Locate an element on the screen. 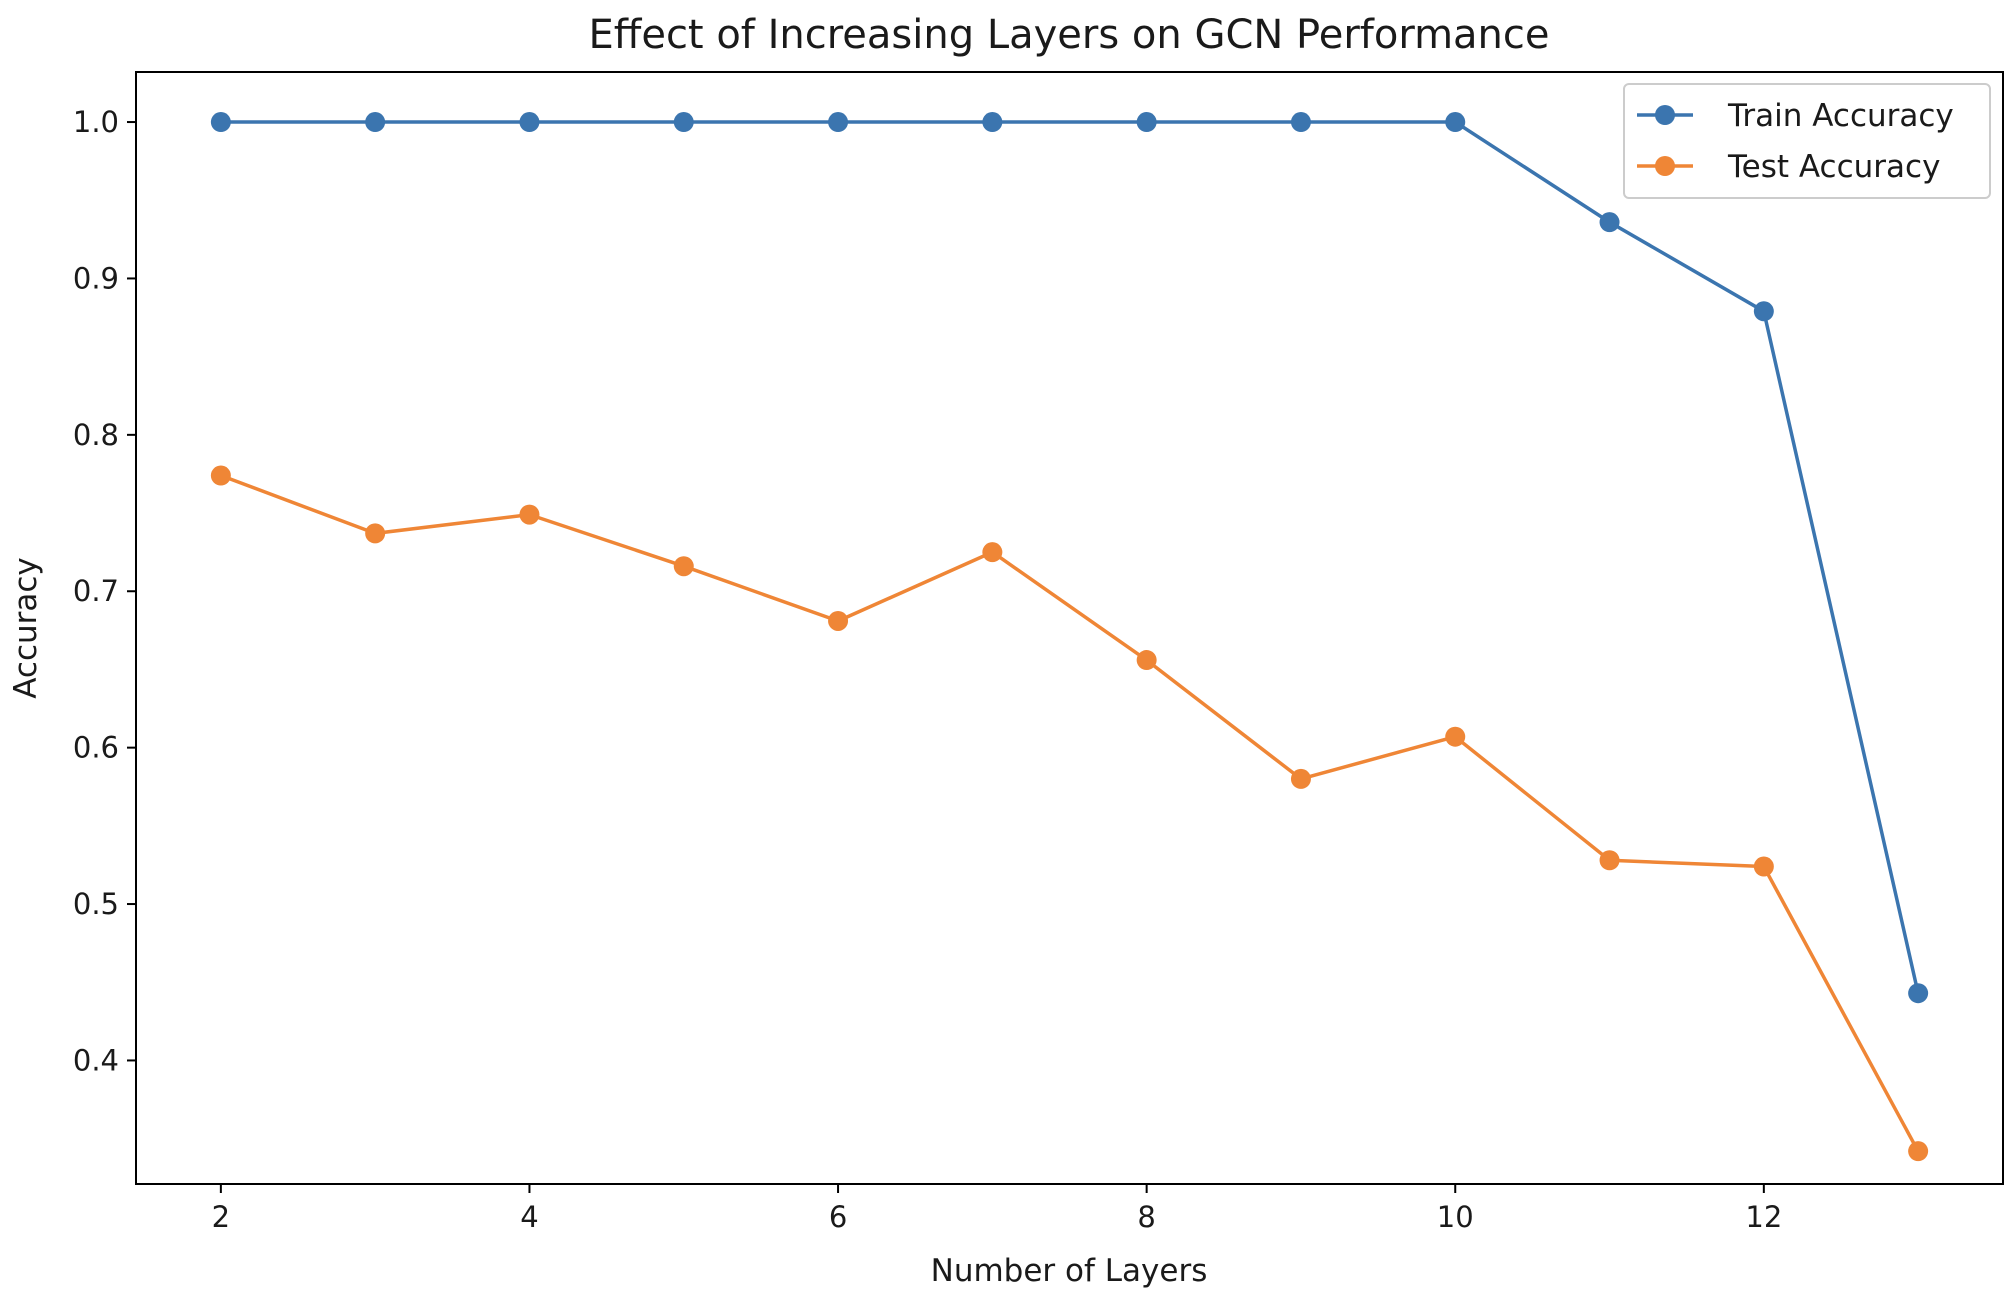 The width and height of the screenshot is (2016, 1302). legend-item: Test Accuracy is located at coordinates (1788, 167).